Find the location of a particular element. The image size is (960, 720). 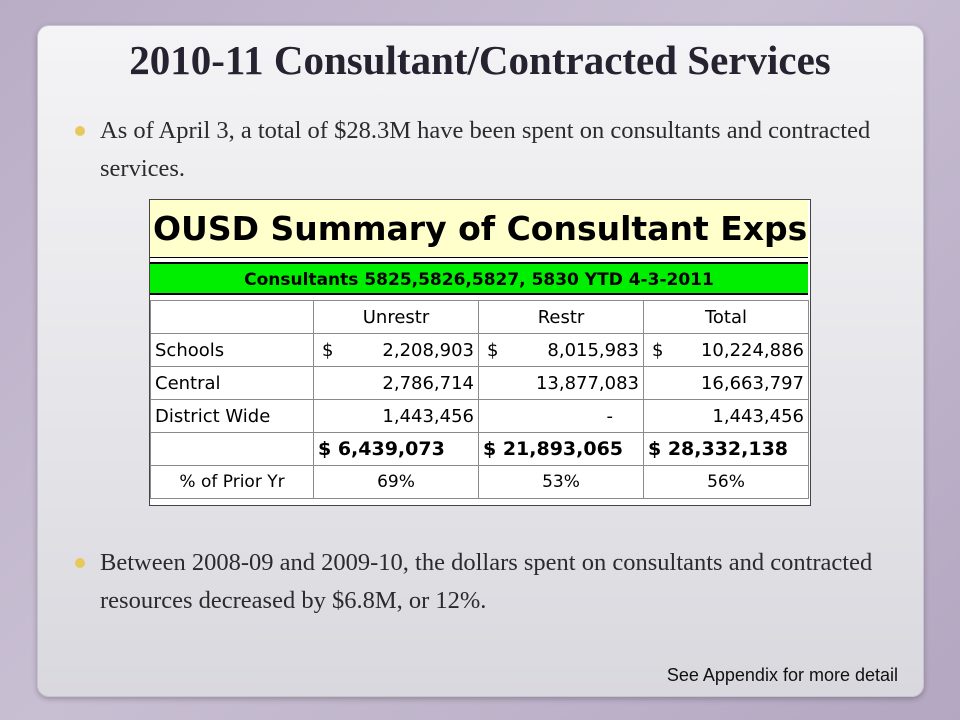

totals-row: $ 6,439,073 $ 21,893,065 $ 28,332,138 is located at coordinates (479, 449).